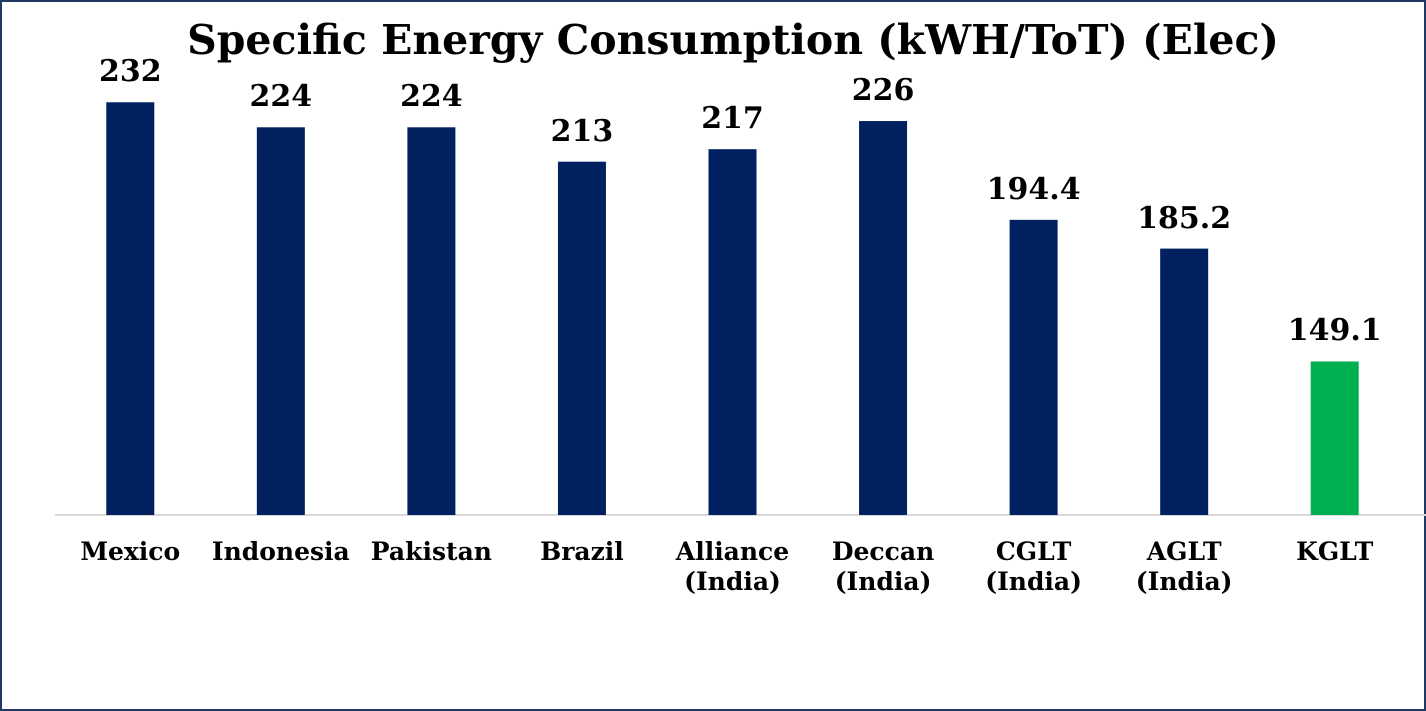  I want to click on data-label: 232, so click(130, 72).